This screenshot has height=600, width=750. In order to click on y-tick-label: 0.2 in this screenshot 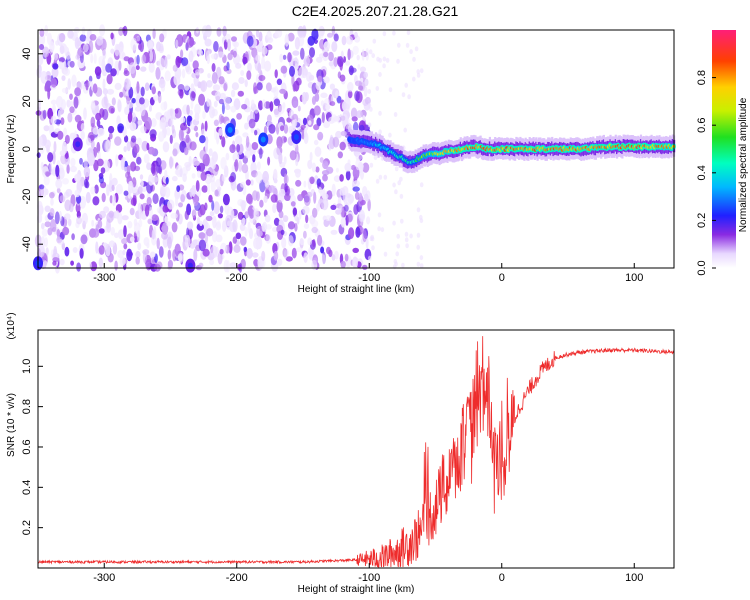, I will do `click(27, 527)`.